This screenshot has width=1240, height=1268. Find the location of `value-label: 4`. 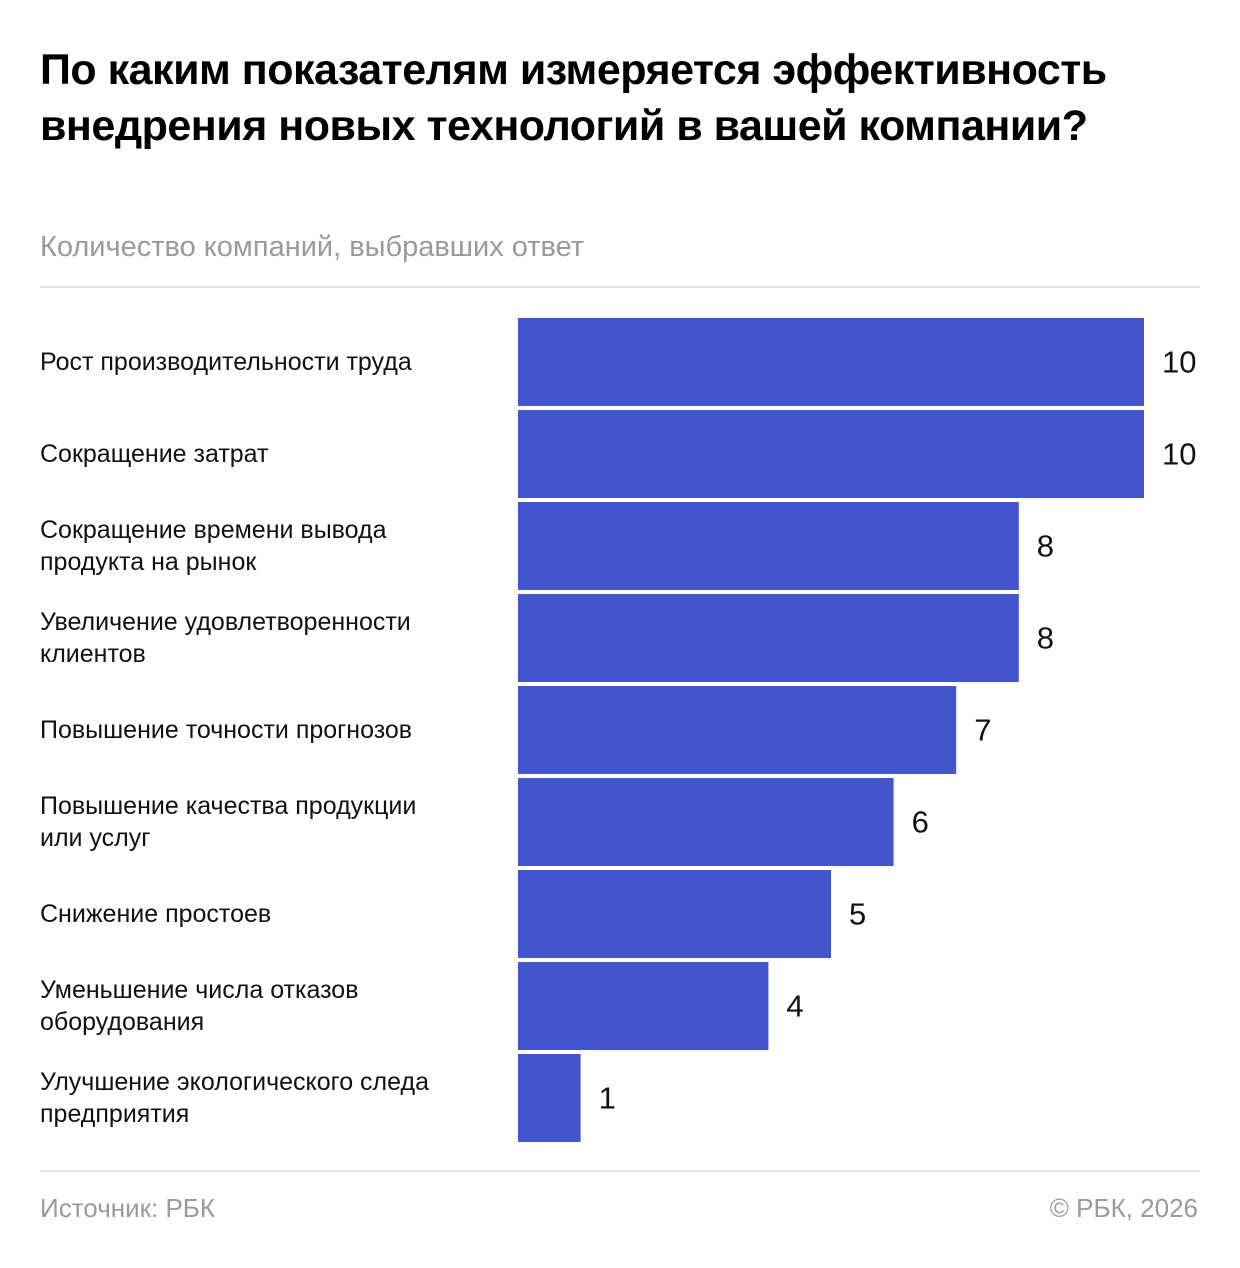

value-label: 4 is located at coordinates (794, 1006).